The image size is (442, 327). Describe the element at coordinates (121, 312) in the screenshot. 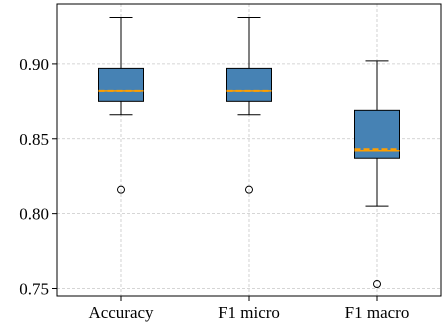

I see `x-tick-label: Accuracy` at that location.